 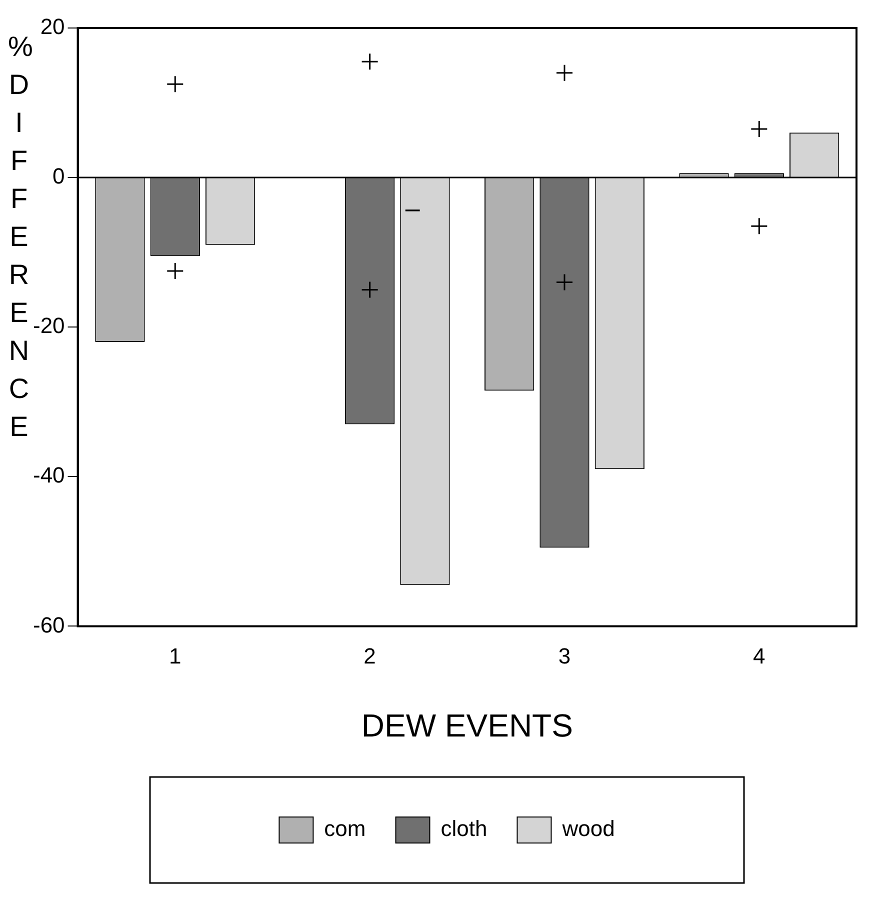 I want to click on text: % DIFFERENCE, so click(x=20, y=236).